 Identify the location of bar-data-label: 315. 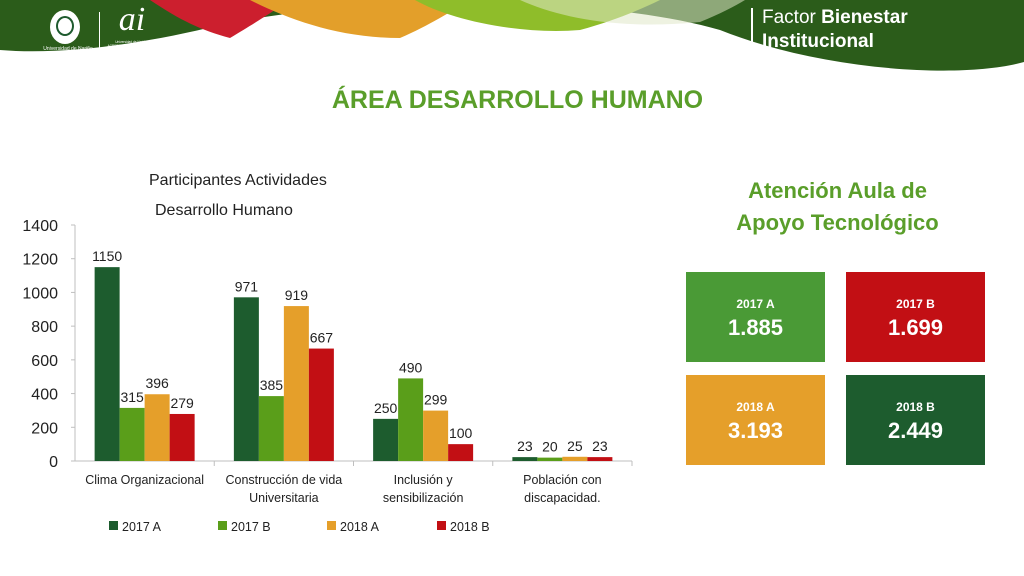
(132, 397).